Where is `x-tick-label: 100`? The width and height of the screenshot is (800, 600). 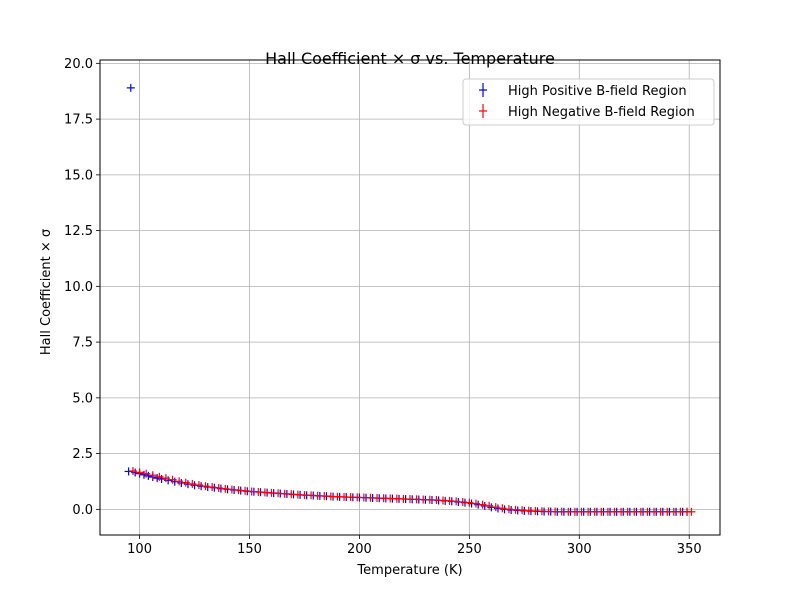
x-tick-label: 100 is located at coordinates (139, 549).